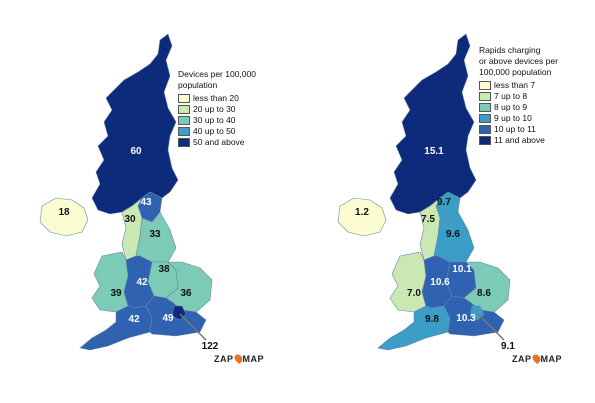  I want to click on region-value-south-east: 10.3, so click(466, 318).